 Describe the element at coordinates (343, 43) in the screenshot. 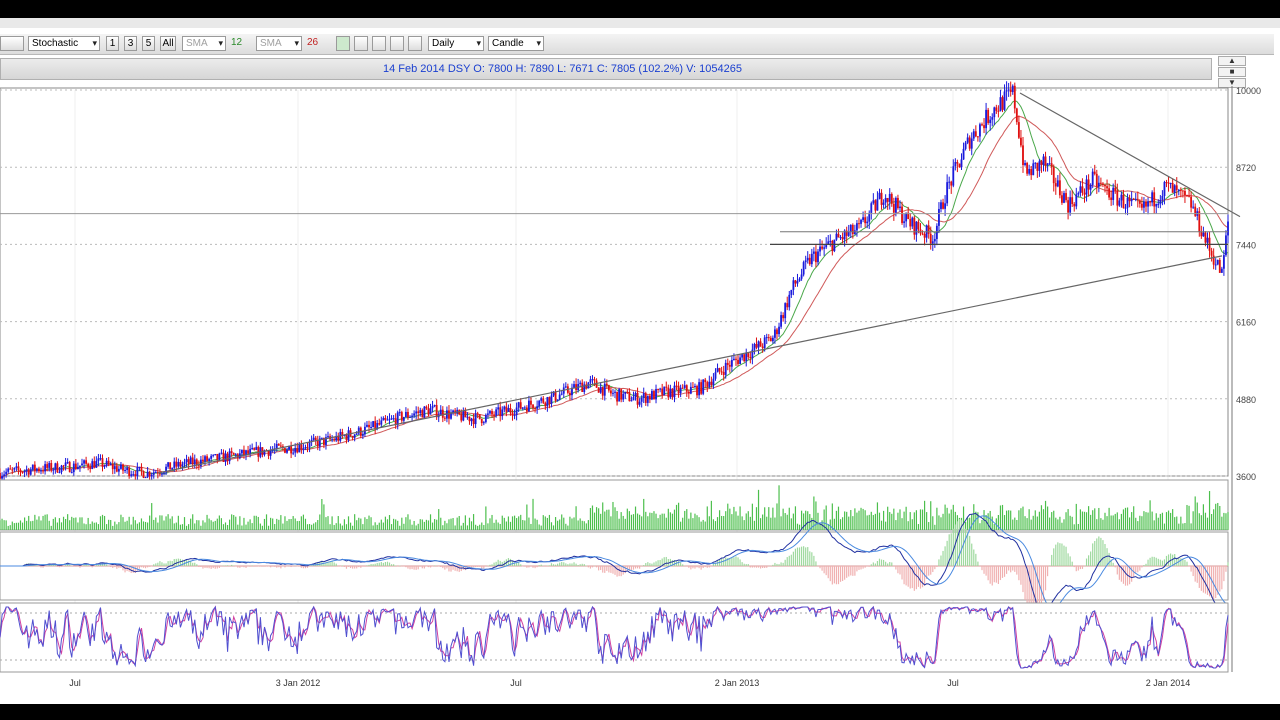

I see `draw-tool-1-button` at that location.